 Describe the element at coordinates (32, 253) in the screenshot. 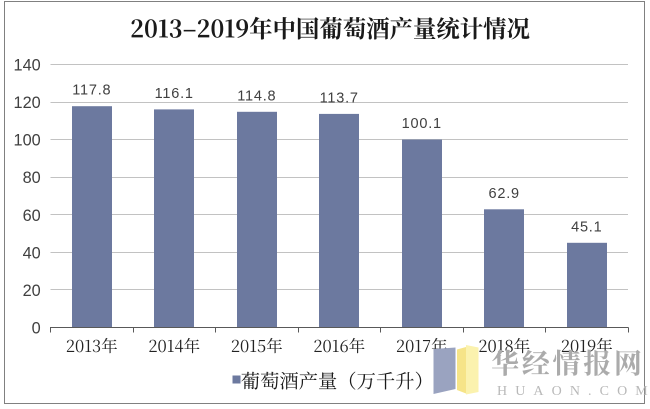

I see `svg-text: 40` at that location.